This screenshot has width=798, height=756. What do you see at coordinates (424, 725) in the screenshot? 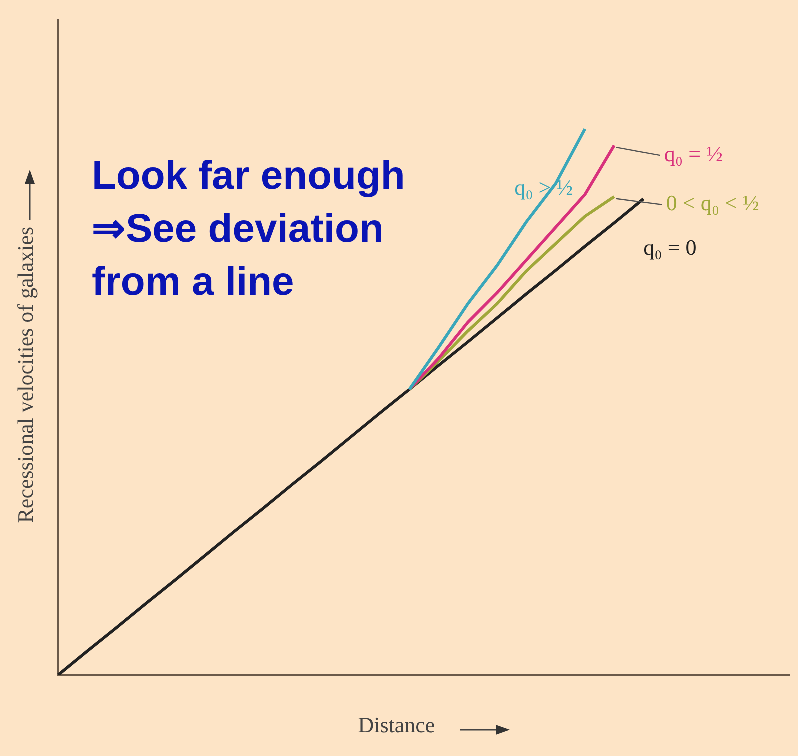
I see `x-axis-title: Distance` at bounding box center [424, 725].